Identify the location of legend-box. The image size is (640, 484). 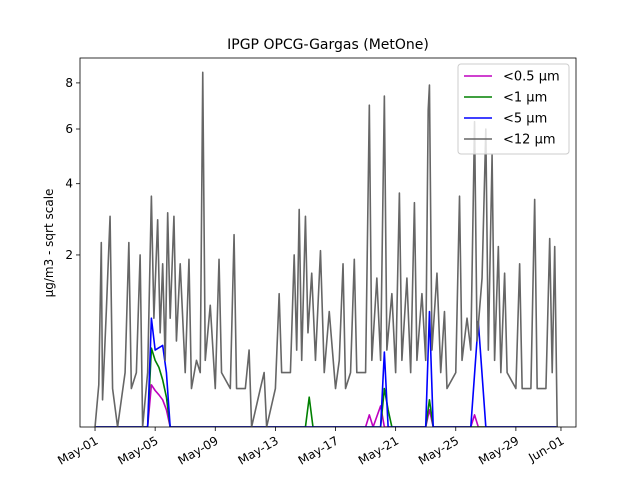
(513, 109).